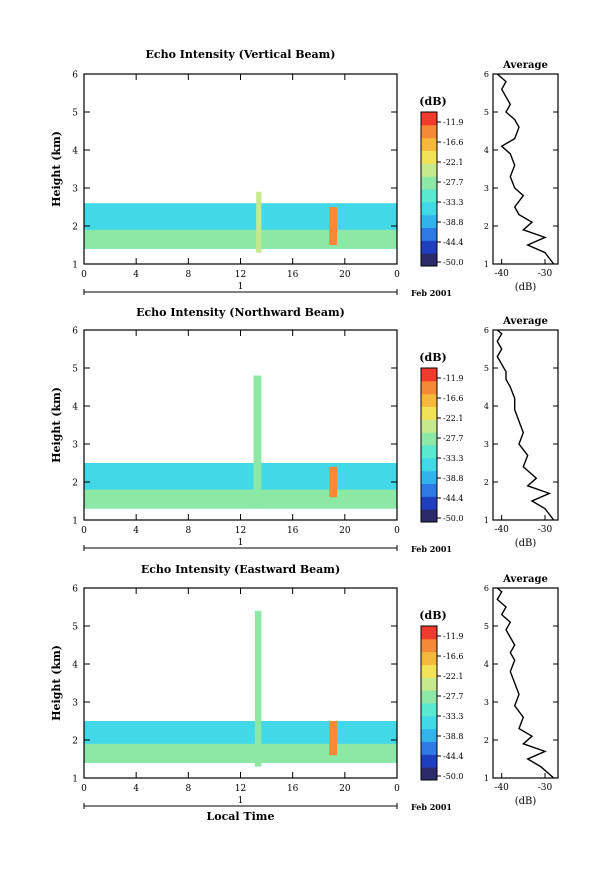  I want to click on x-axis-label: Local Time, so click(241, 816).